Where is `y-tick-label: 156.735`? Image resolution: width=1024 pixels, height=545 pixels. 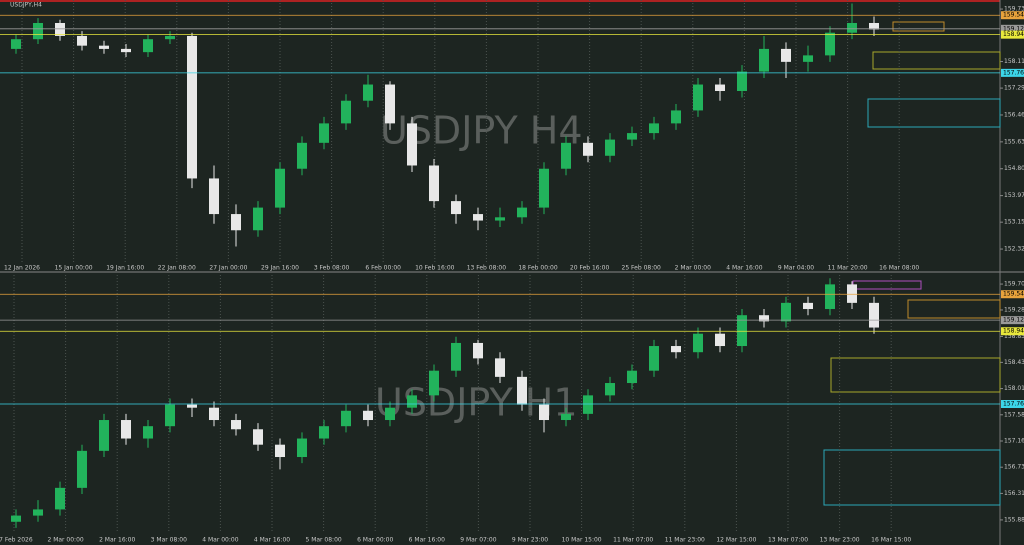
y-tick-label: 156.735 is located at coordinates (1014, 467).